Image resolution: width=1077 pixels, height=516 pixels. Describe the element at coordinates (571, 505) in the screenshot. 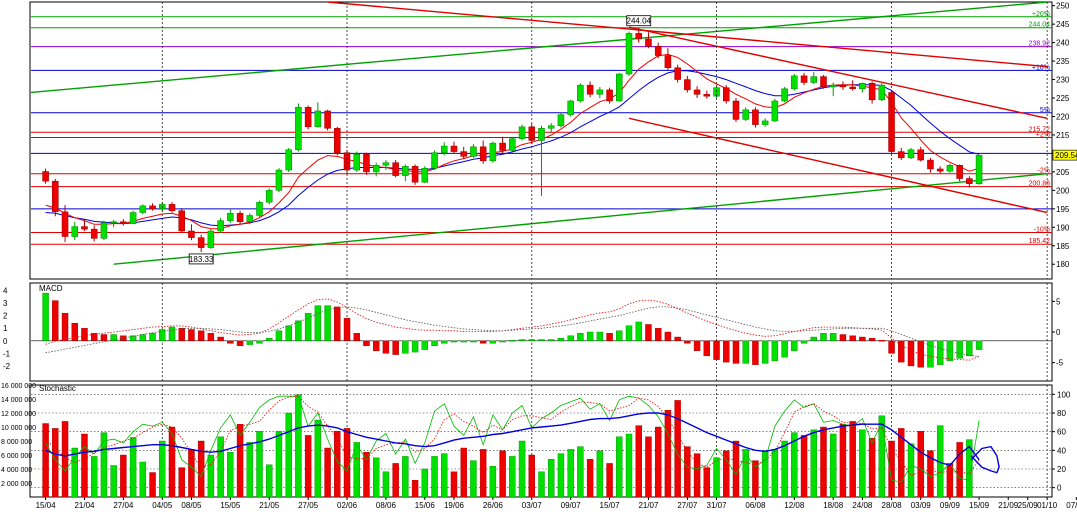

I see `x-tick-label: 09/07` at that location.